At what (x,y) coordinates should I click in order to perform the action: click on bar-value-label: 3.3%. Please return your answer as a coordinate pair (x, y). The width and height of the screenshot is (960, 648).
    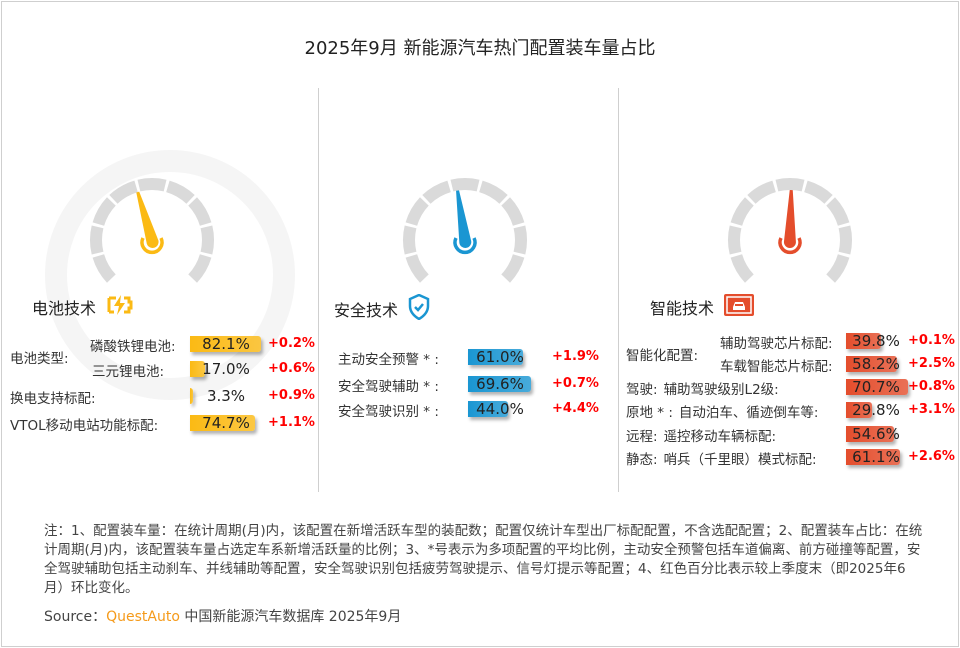
    Looking at the image, I should click on (226, 396).